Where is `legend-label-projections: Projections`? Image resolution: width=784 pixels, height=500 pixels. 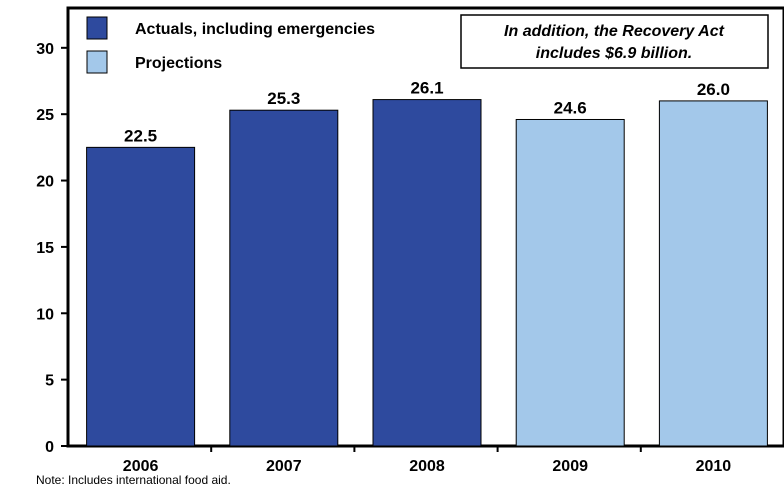
legend-label-projections: Projections is located at coordinates (178, 63).